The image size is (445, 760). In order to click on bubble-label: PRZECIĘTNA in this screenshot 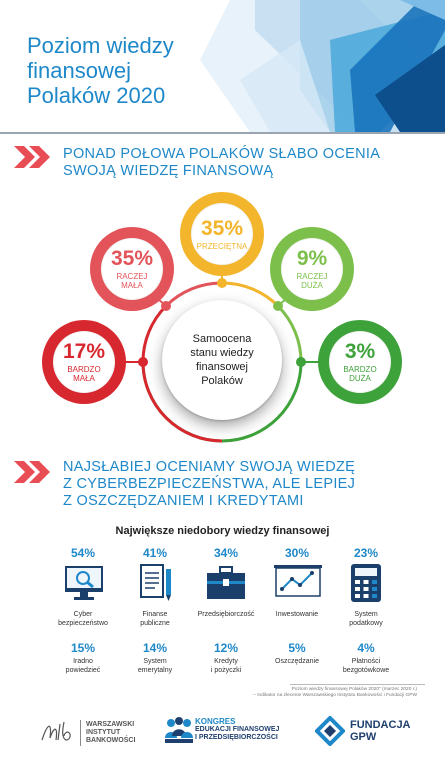, I will do `click(222, 246)`.